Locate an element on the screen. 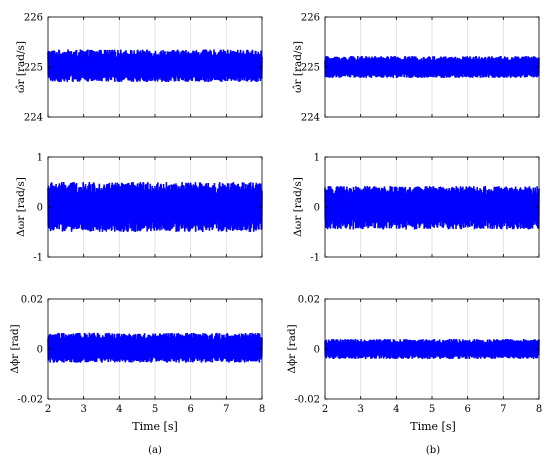  panel-b2: -1 0 1 Δωr [rad/s] is located at coordinates (416, 208).